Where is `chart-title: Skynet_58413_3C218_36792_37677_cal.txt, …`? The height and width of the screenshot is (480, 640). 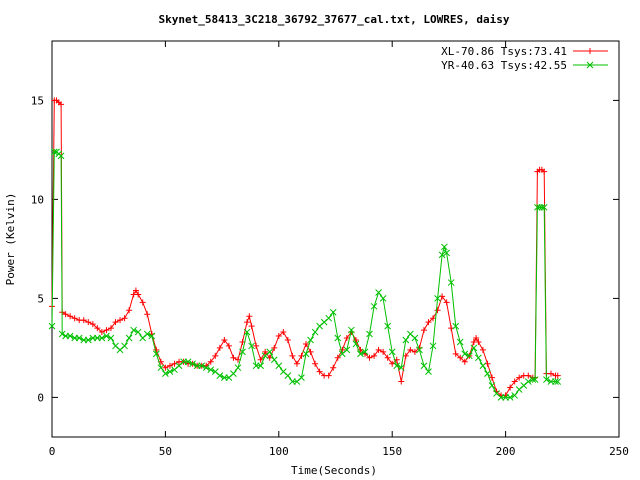 chart-title: Skynet_58413_3C218_36792_37677_cal.txt, … is located at coordinates (334, 19).